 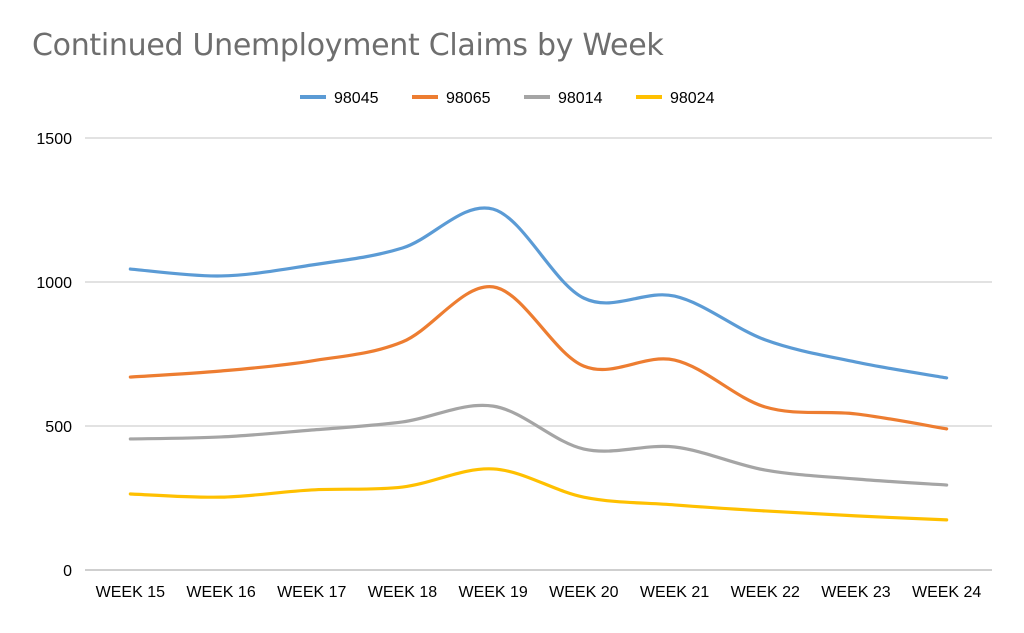 What do you see at coordinates (583, 592) in the screenshot?
I see `x-tick-label: WEEK 20` at bounding box center [583, 592].